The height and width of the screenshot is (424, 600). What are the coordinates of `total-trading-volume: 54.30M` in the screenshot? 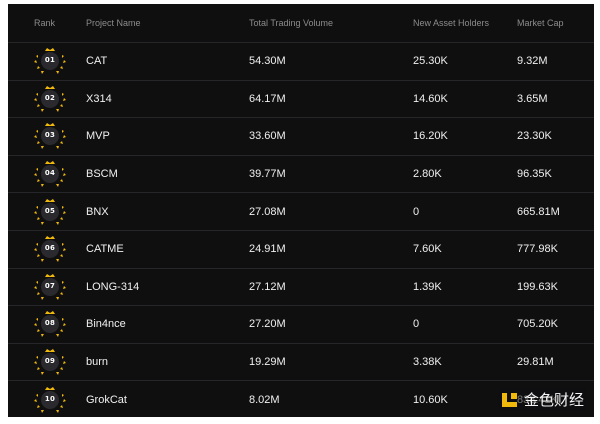 It's located at (267, 61).